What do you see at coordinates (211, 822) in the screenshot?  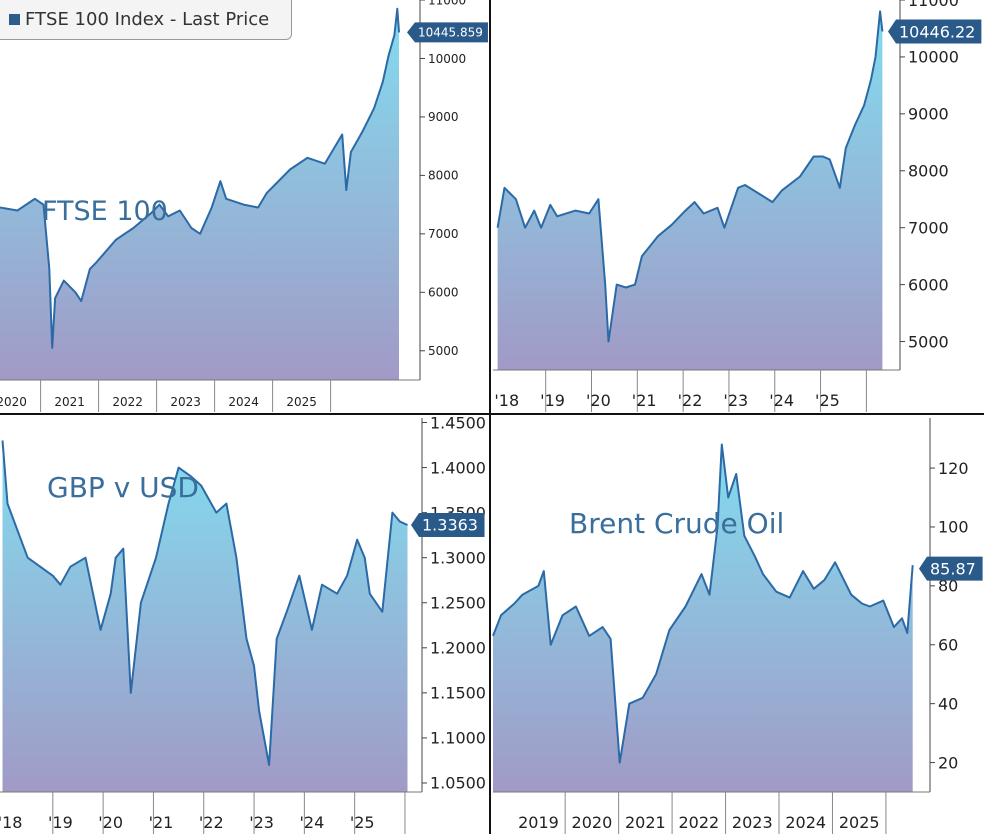 I see `gbpusd-x-tick-label: '22` at bounding box center [211, 822].